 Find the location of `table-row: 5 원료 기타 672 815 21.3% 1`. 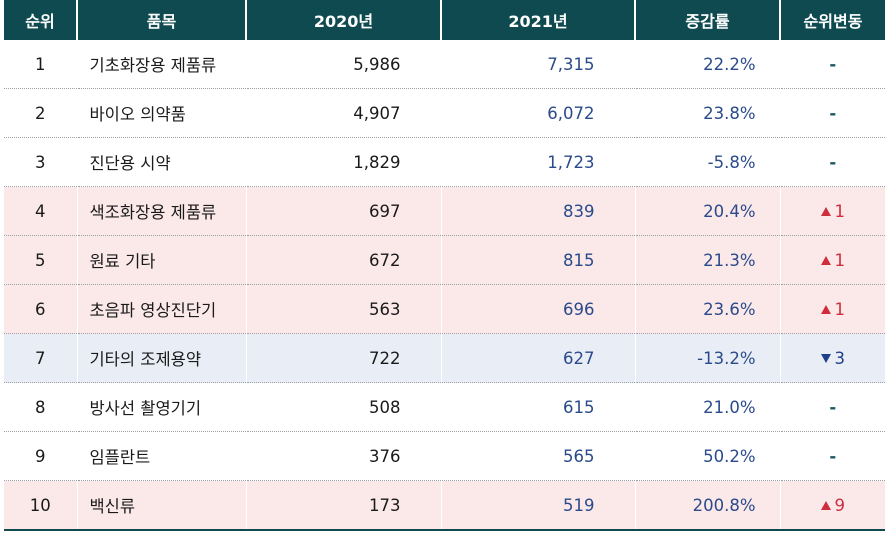

table-row: 5 원료 기타 672 815 21.3% 1 is located at coordinates (444, 260).